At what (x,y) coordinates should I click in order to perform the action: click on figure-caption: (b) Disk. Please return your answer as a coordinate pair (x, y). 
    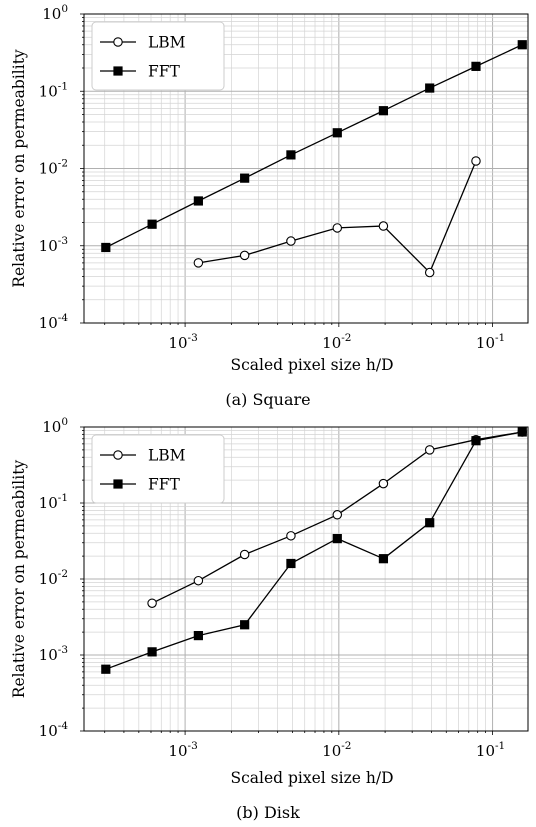
    Looking at the image, I should click on (268, 812).